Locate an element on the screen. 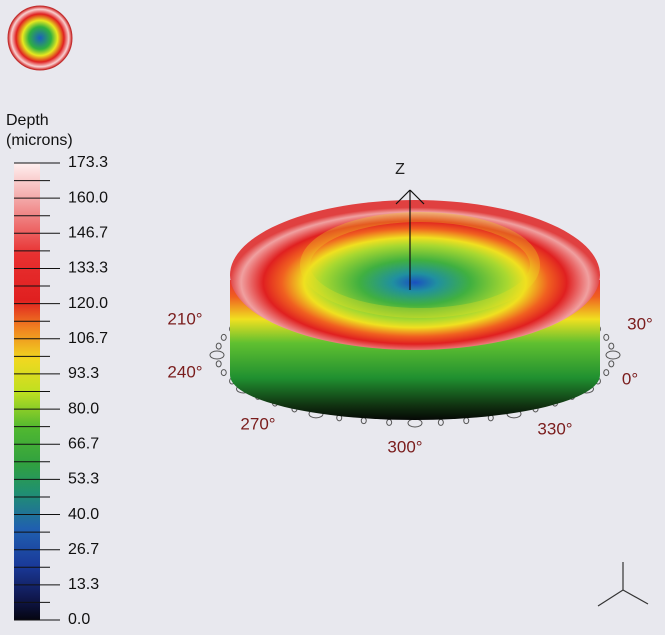 The height and width of the screenshot is (635, 665). axis-label: Z is located at coordinates (400, 169).